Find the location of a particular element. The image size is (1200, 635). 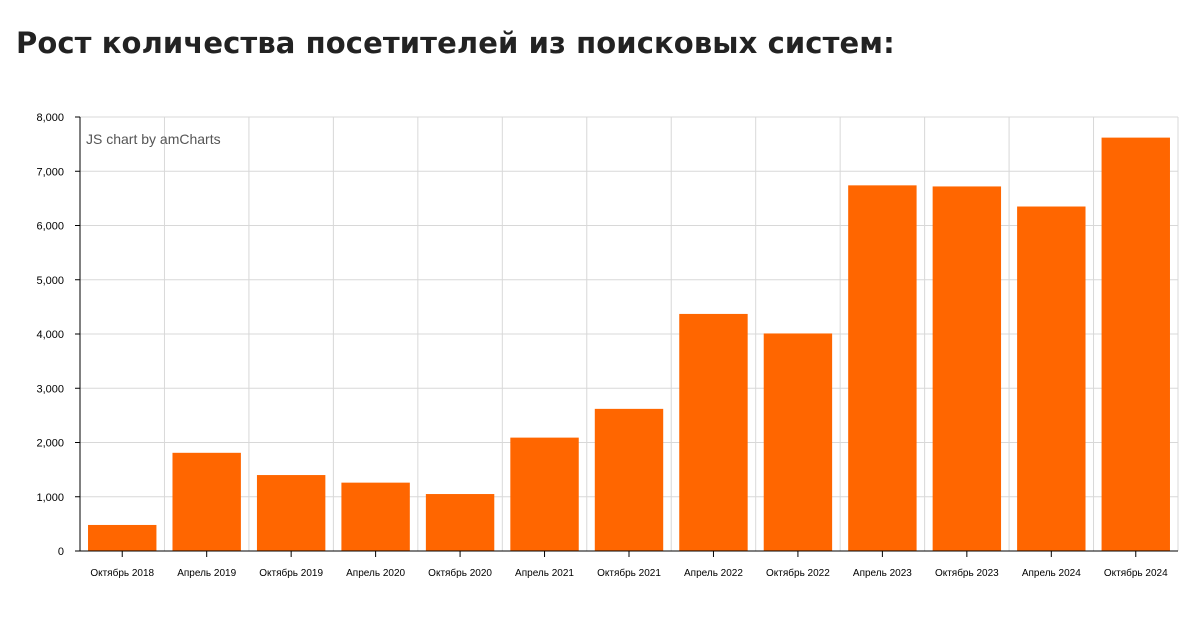

x-tick-label: Апрель 2023 is located at coordinates (882, 573).